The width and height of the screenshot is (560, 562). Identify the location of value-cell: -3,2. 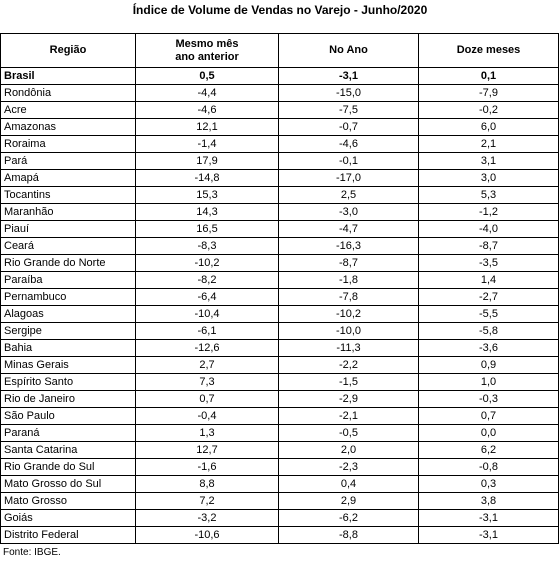
(207, 518).